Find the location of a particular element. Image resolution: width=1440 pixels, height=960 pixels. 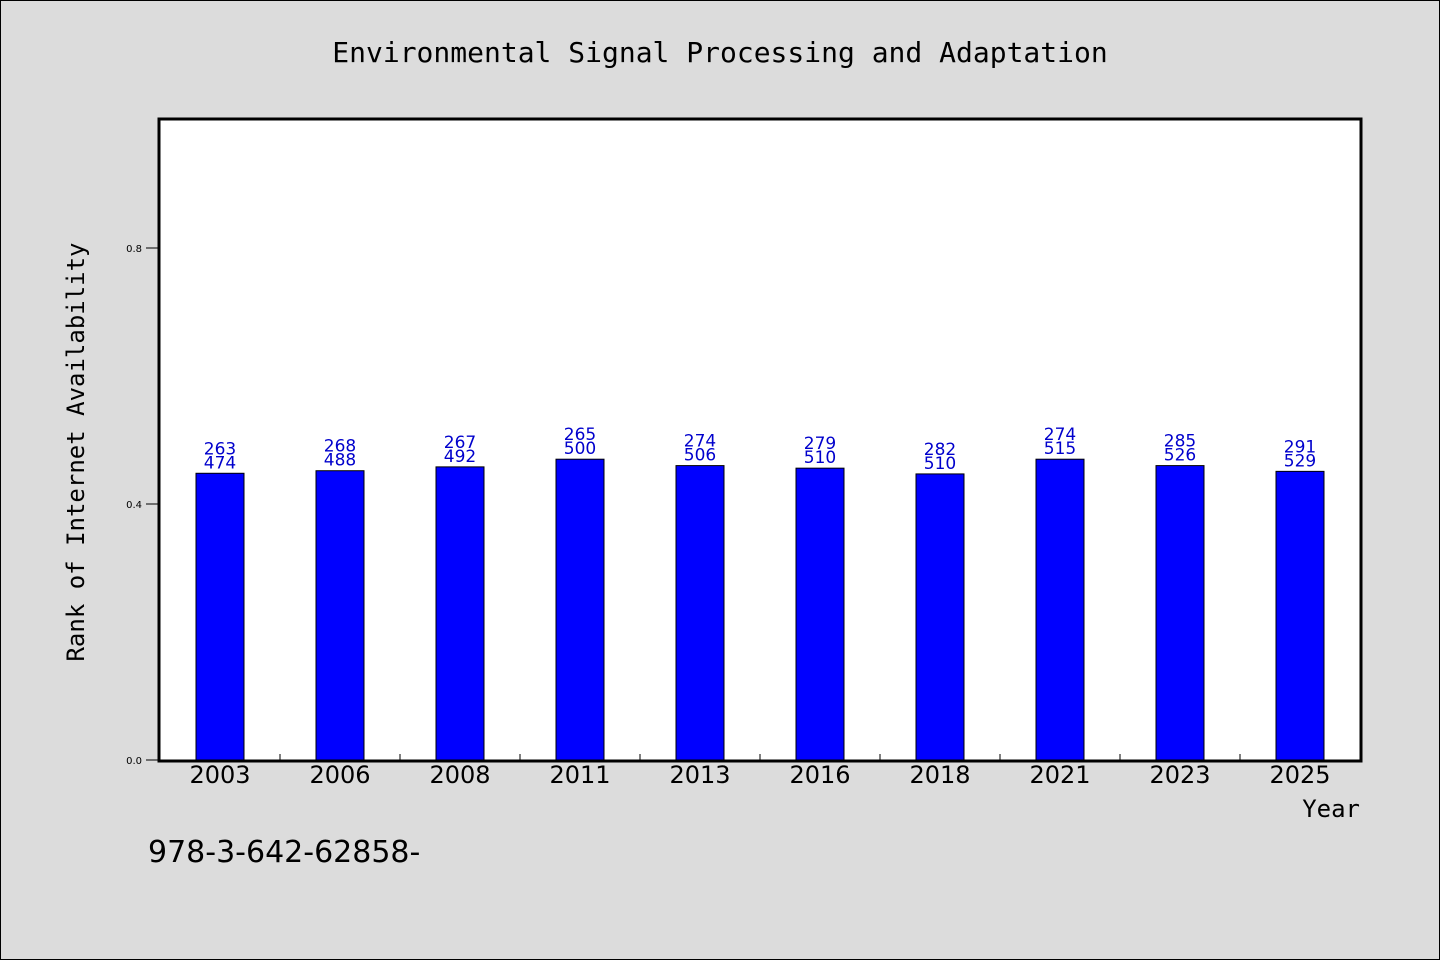

bar-value-label-bottom: 474 is located at coordinates (220, 463).